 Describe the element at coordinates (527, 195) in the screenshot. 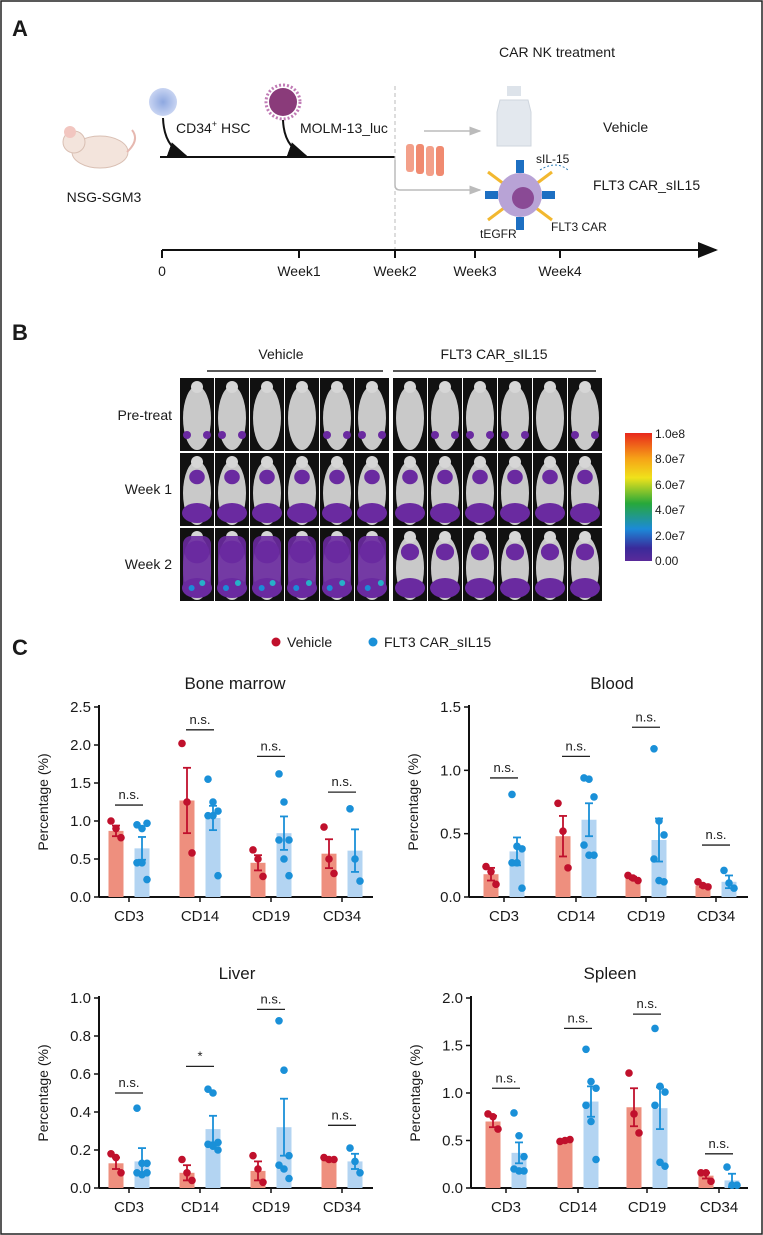

I see `car-nk-cell-icon` at that location.